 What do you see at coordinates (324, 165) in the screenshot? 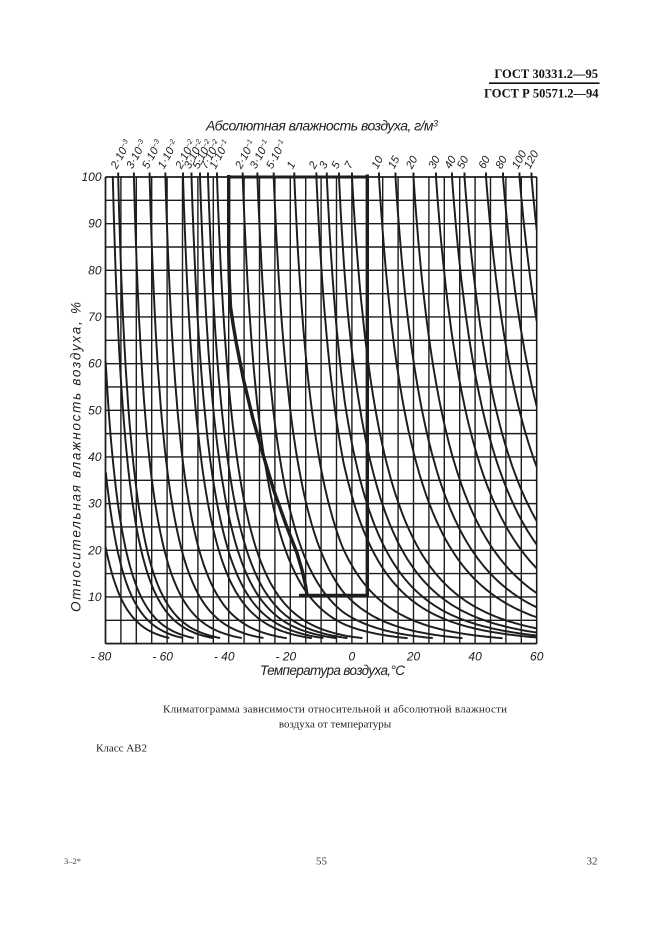
I see `svg-text: 3` at bounding box center [324, 165].